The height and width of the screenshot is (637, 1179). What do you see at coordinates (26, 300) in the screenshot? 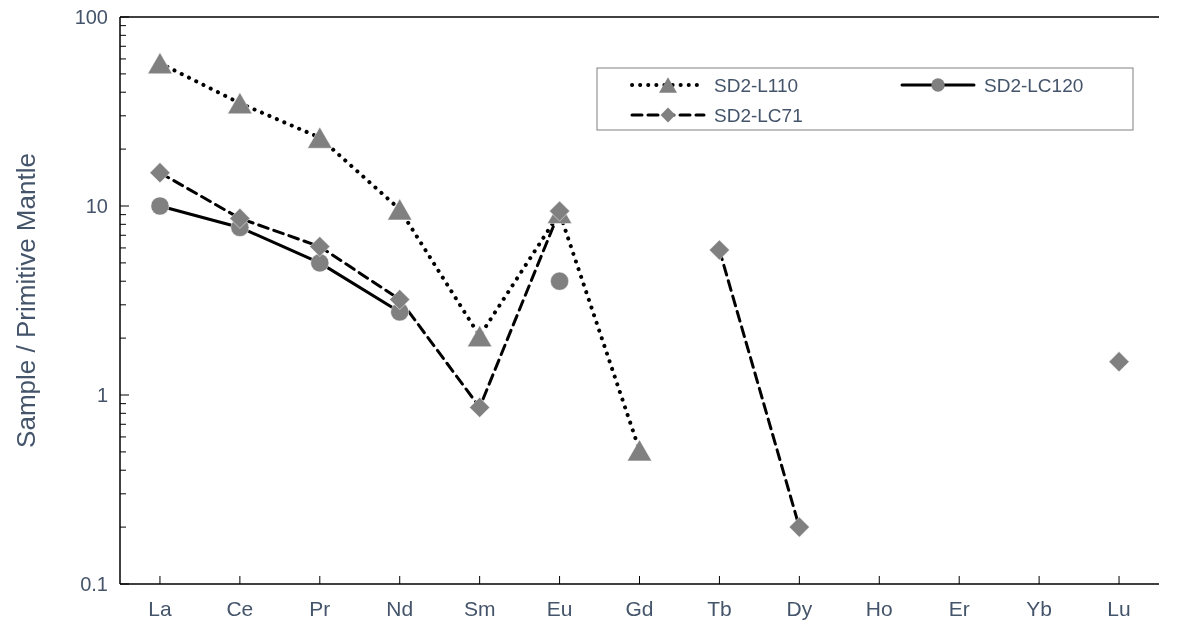
I see `y-axis-title: Sample / Primitive Mantle` at bounding box center [26, 300].